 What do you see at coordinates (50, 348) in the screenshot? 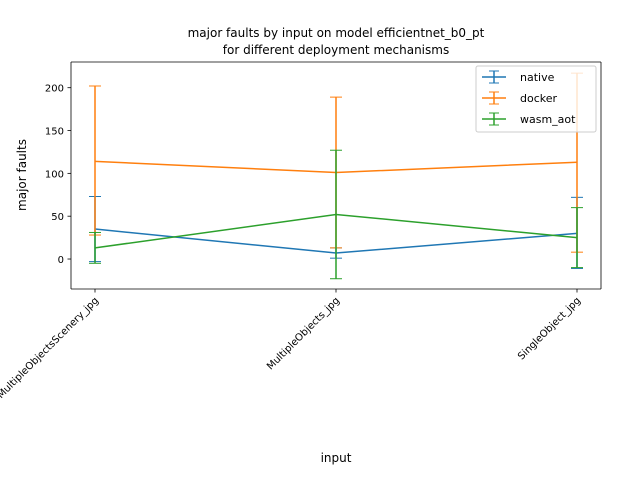
I see `x-tick-label: MultipleObjectsScenery_jpg` at bounding box center [50, 348].